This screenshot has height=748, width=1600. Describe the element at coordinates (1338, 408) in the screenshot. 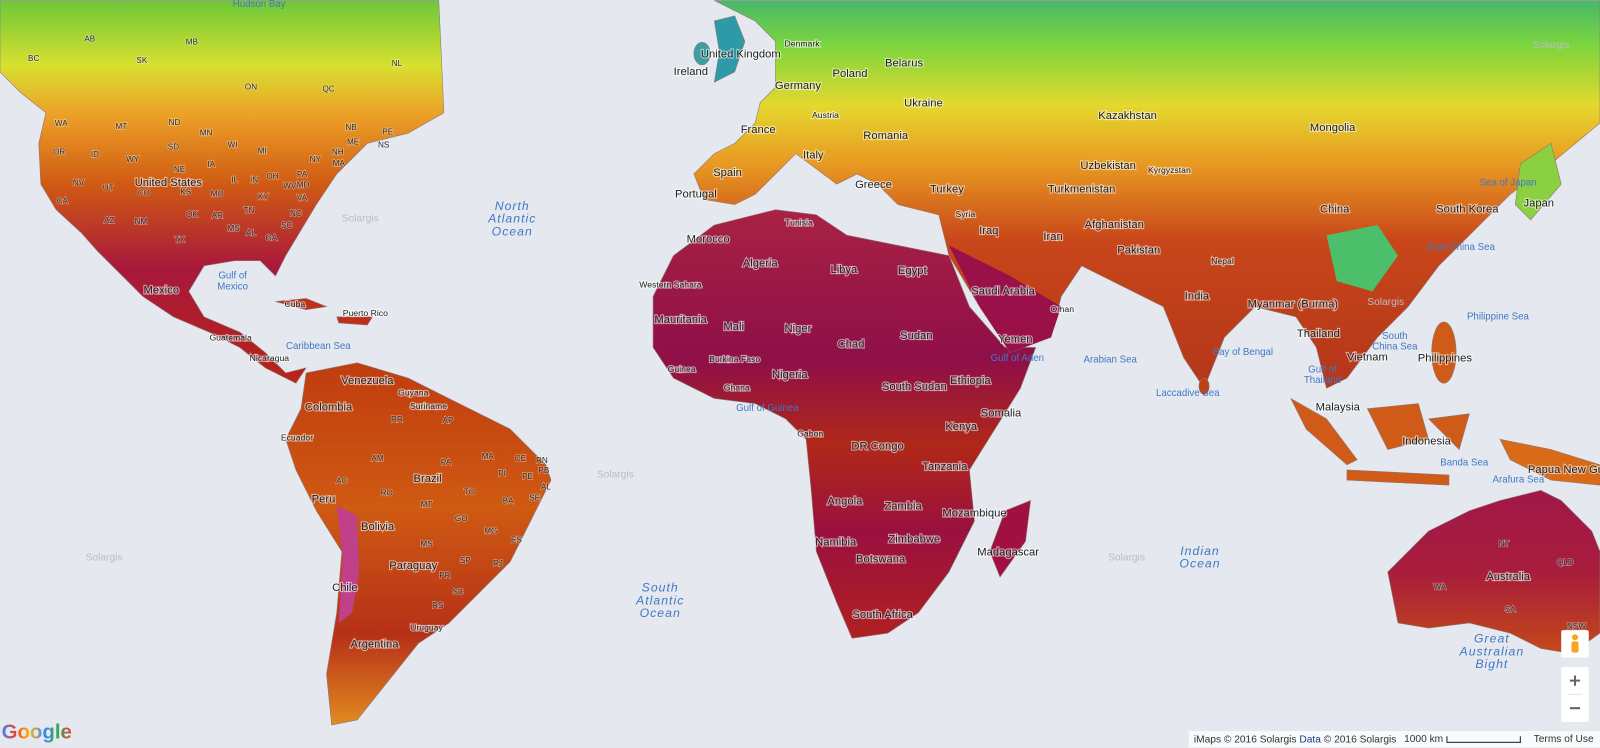

I see `country-label: Malaysia` at that location.